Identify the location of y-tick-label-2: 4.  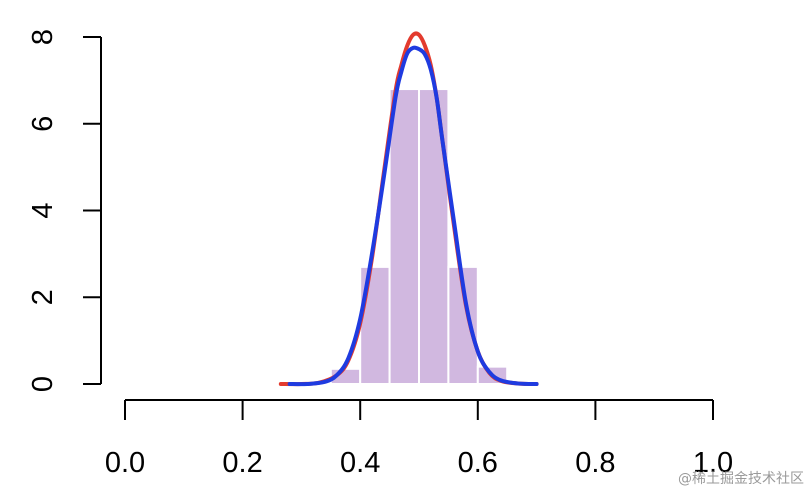
(43, 210).